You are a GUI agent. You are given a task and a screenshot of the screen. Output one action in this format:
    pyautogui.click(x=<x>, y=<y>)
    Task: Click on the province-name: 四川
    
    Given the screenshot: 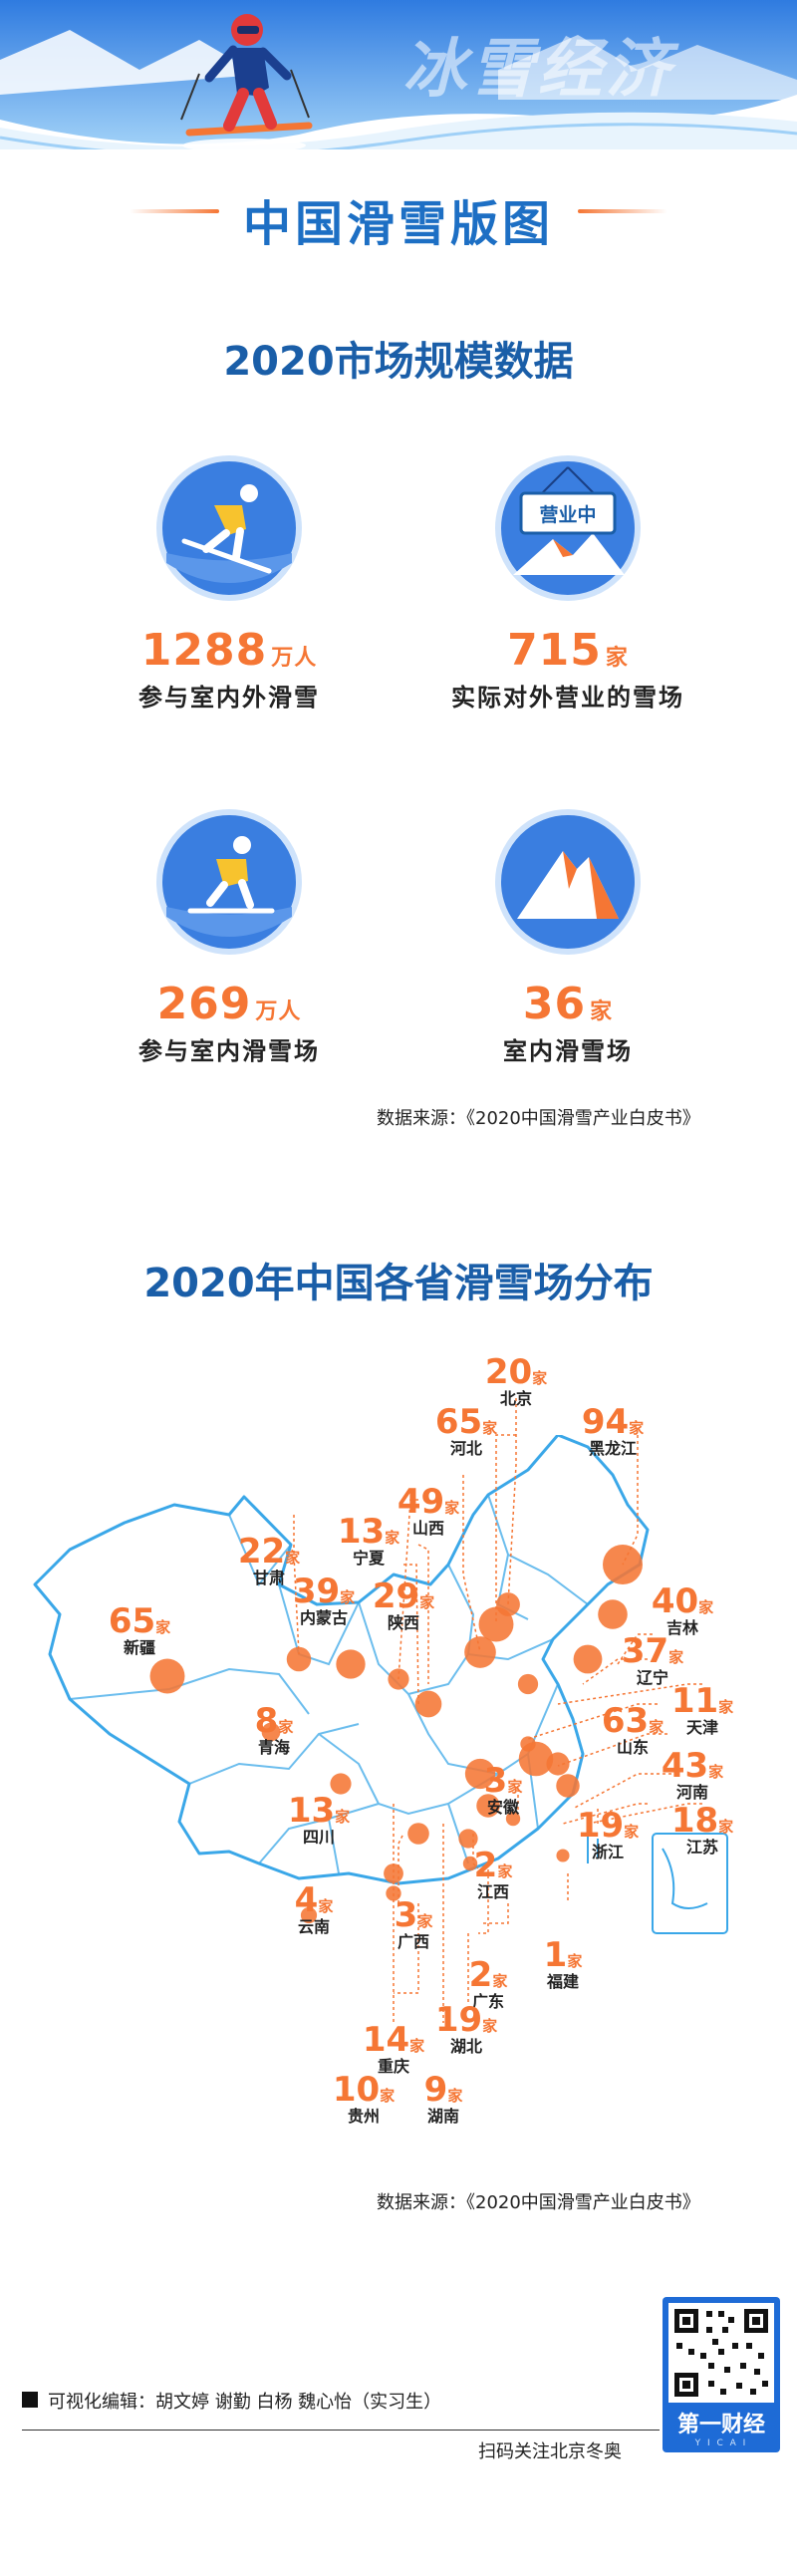 What is the action you would take?
    pyautogui.click(x=318, y=1837)
    